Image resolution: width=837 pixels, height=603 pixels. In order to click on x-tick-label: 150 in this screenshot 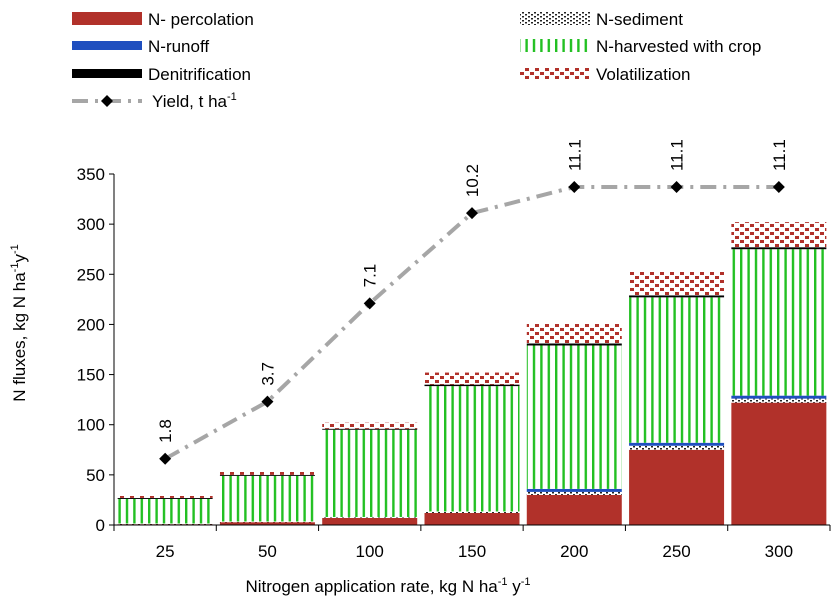, I will do `click(472, 551)`.